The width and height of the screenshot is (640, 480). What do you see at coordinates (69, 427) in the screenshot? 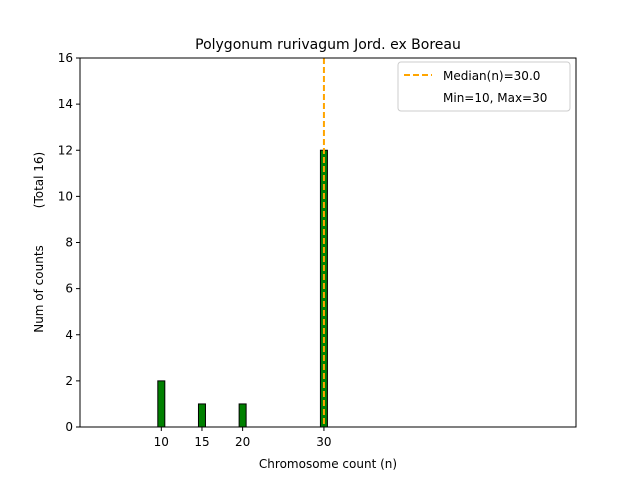
I see `y-tick-label: 0` at bounding box center [69, 427].